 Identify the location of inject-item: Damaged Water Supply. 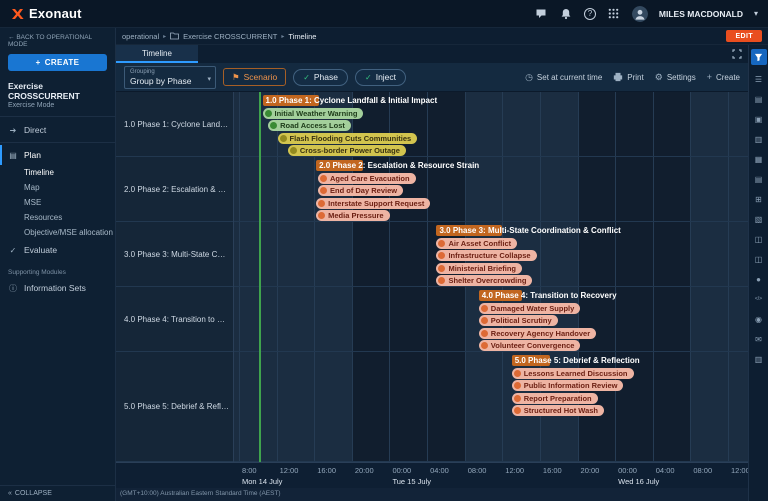
(529, 308).